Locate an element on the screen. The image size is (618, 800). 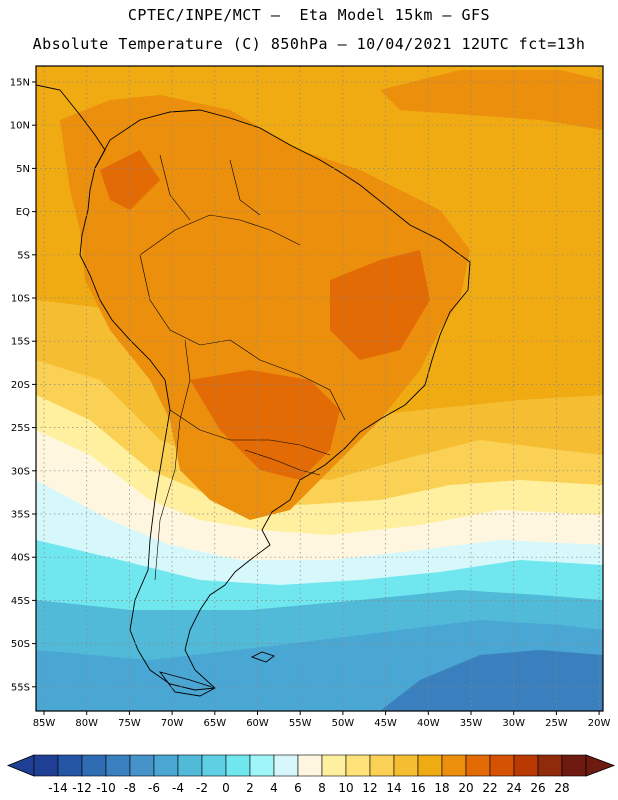
longitude-label: 40W is located at coordinates (428, 723).